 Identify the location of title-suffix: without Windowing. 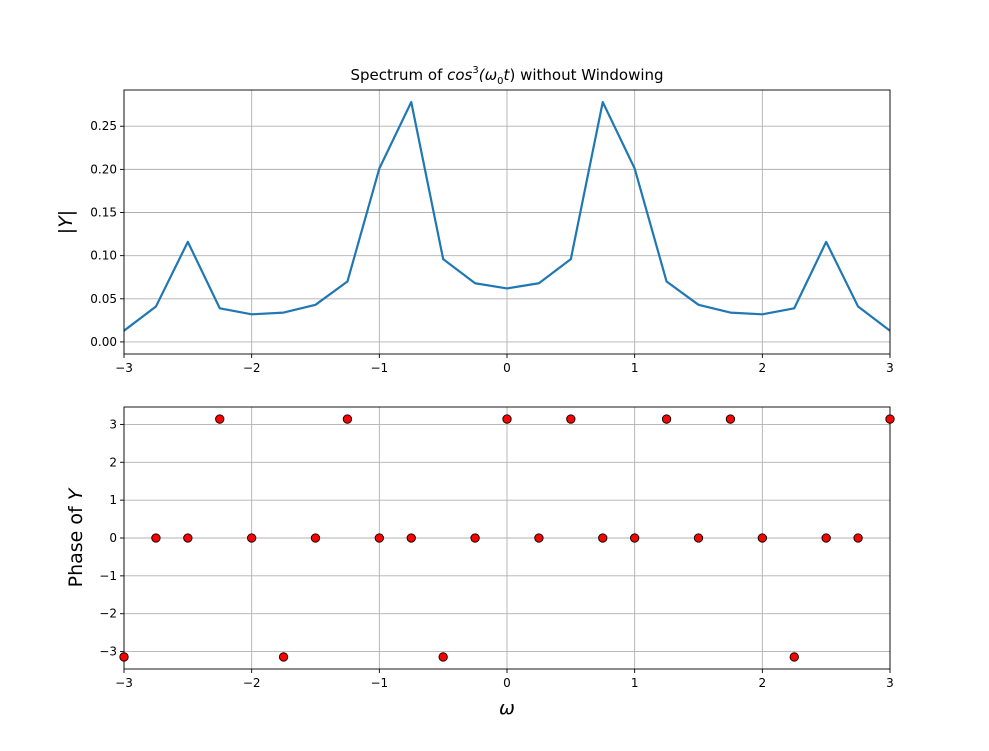
(589, 75).